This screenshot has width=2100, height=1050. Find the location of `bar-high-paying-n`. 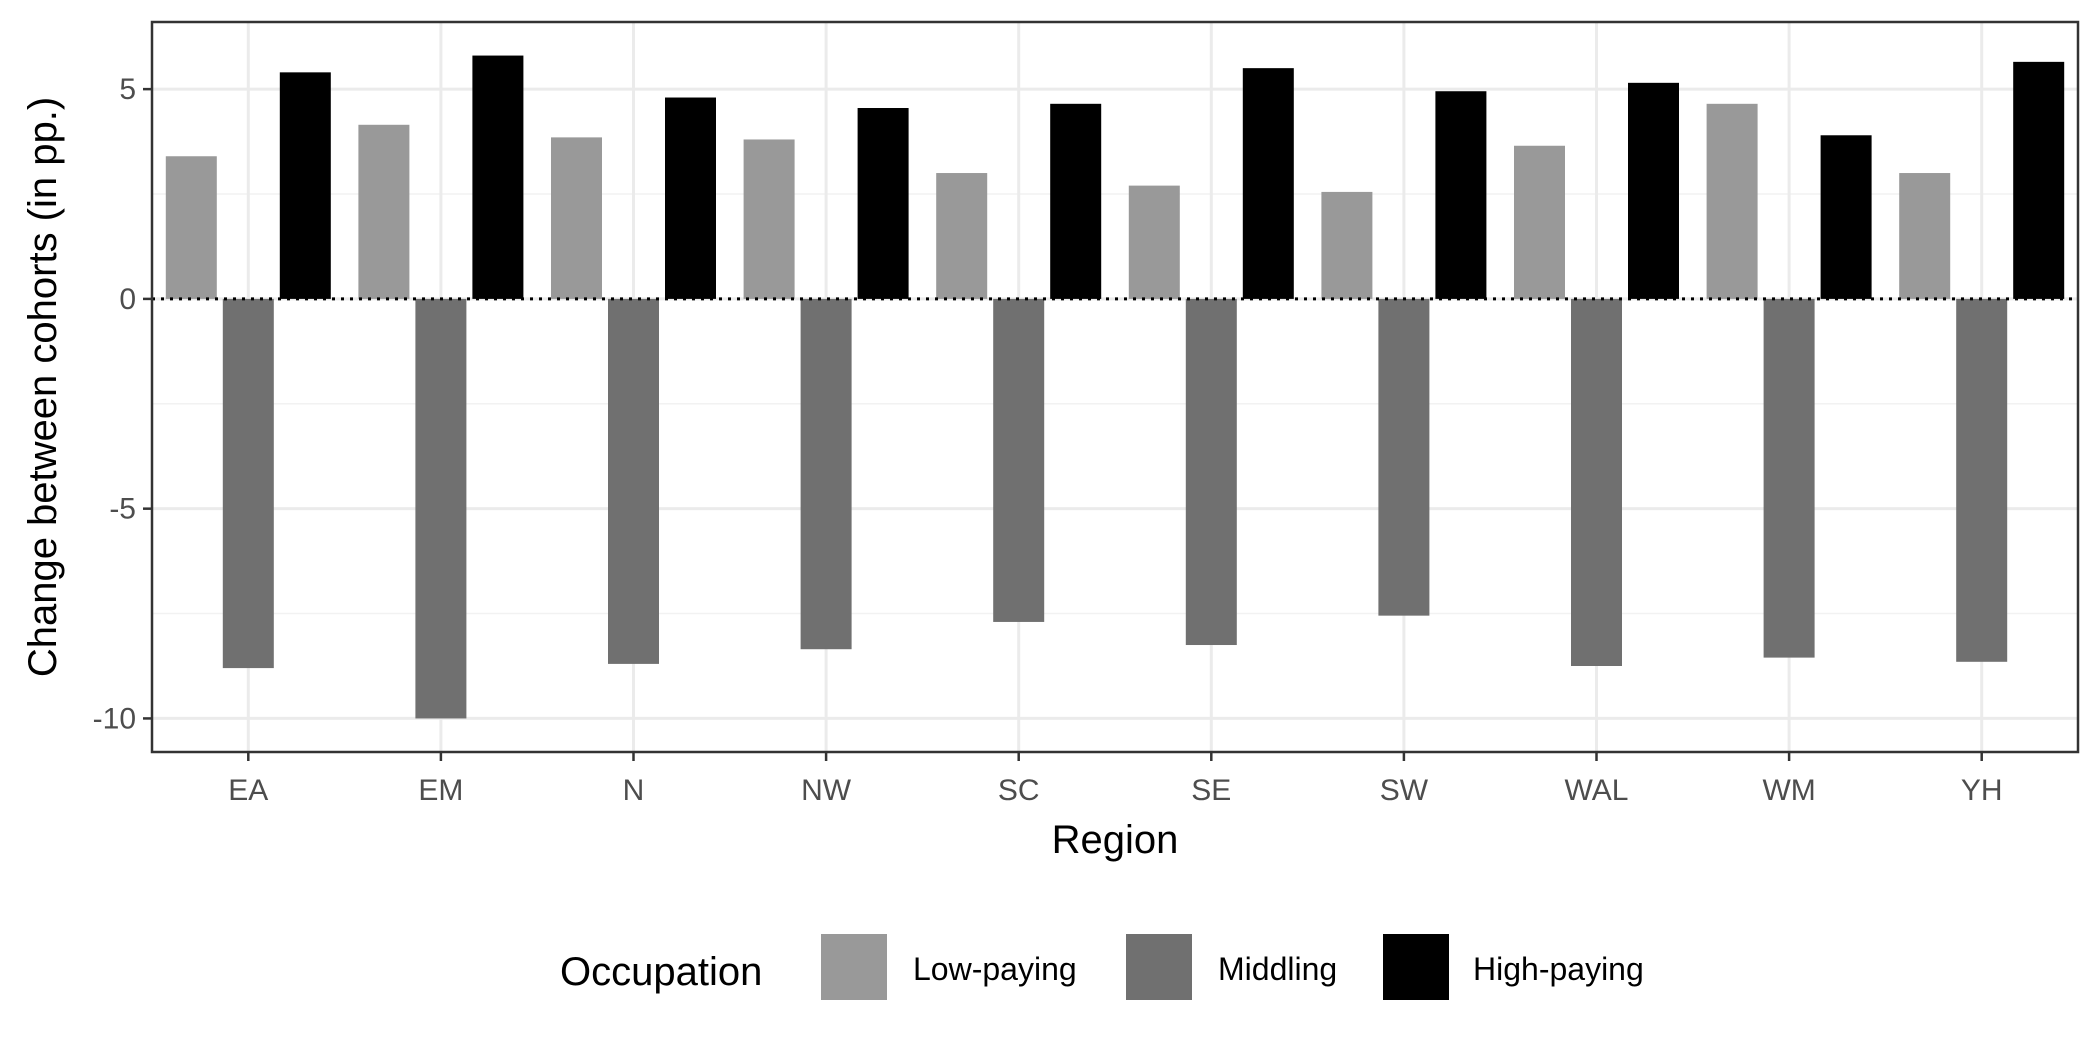

bar-high-paying-n is located at coordinates (690, 198).